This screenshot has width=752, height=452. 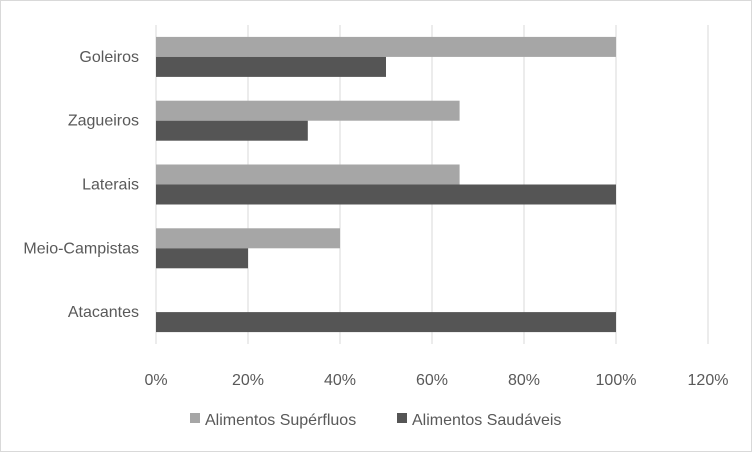 I want to click on x-tick-label: 120%, so click(x=708, y=380).